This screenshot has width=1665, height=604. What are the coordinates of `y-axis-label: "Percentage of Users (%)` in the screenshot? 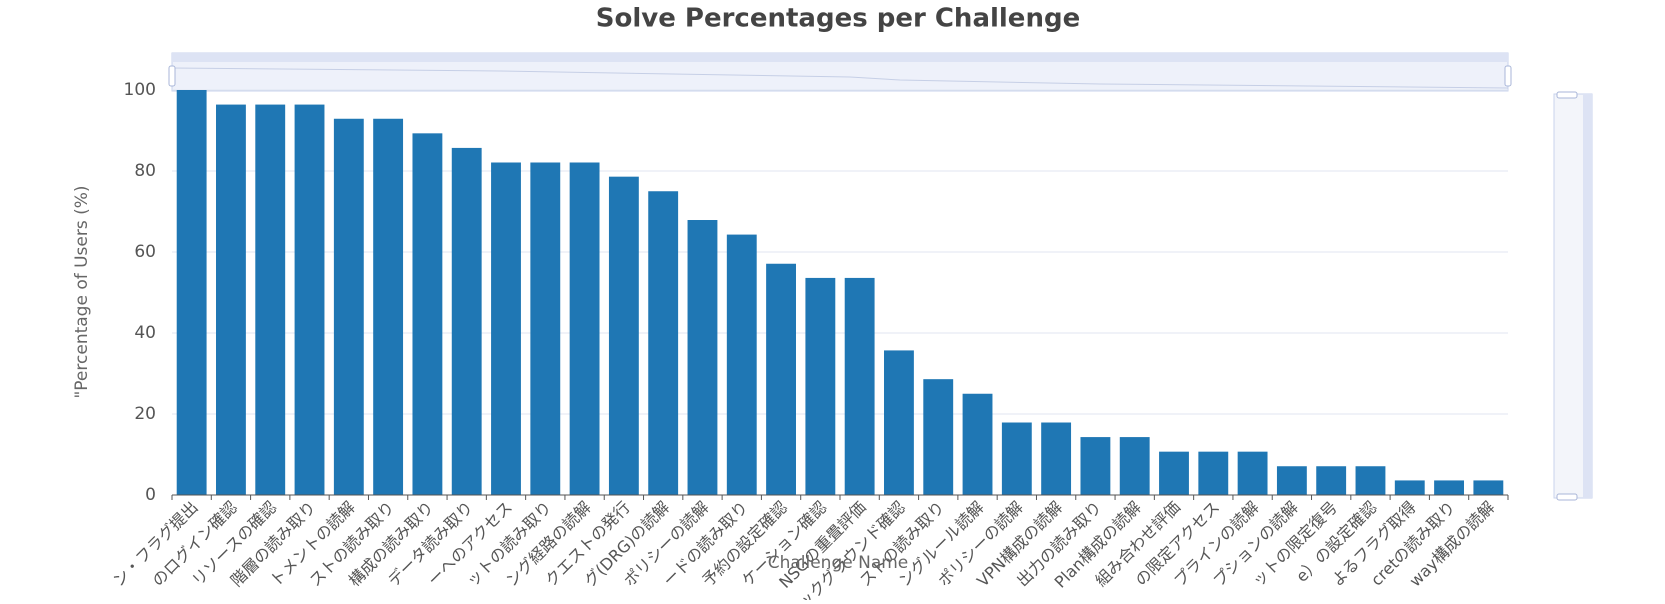 It's located at (82, 291).